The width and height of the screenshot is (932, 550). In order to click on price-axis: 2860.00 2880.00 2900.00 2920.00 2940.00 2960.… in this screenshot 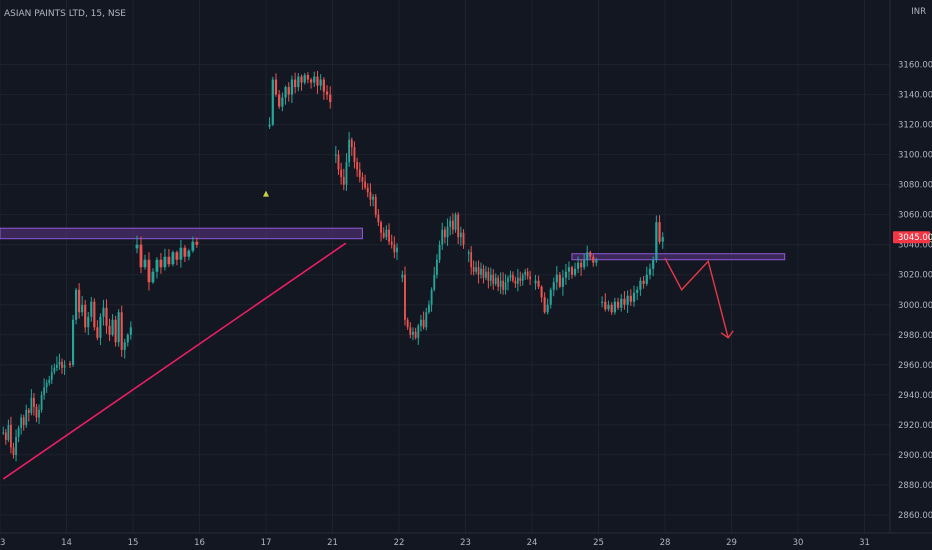, I will do `click(910, 266)`.